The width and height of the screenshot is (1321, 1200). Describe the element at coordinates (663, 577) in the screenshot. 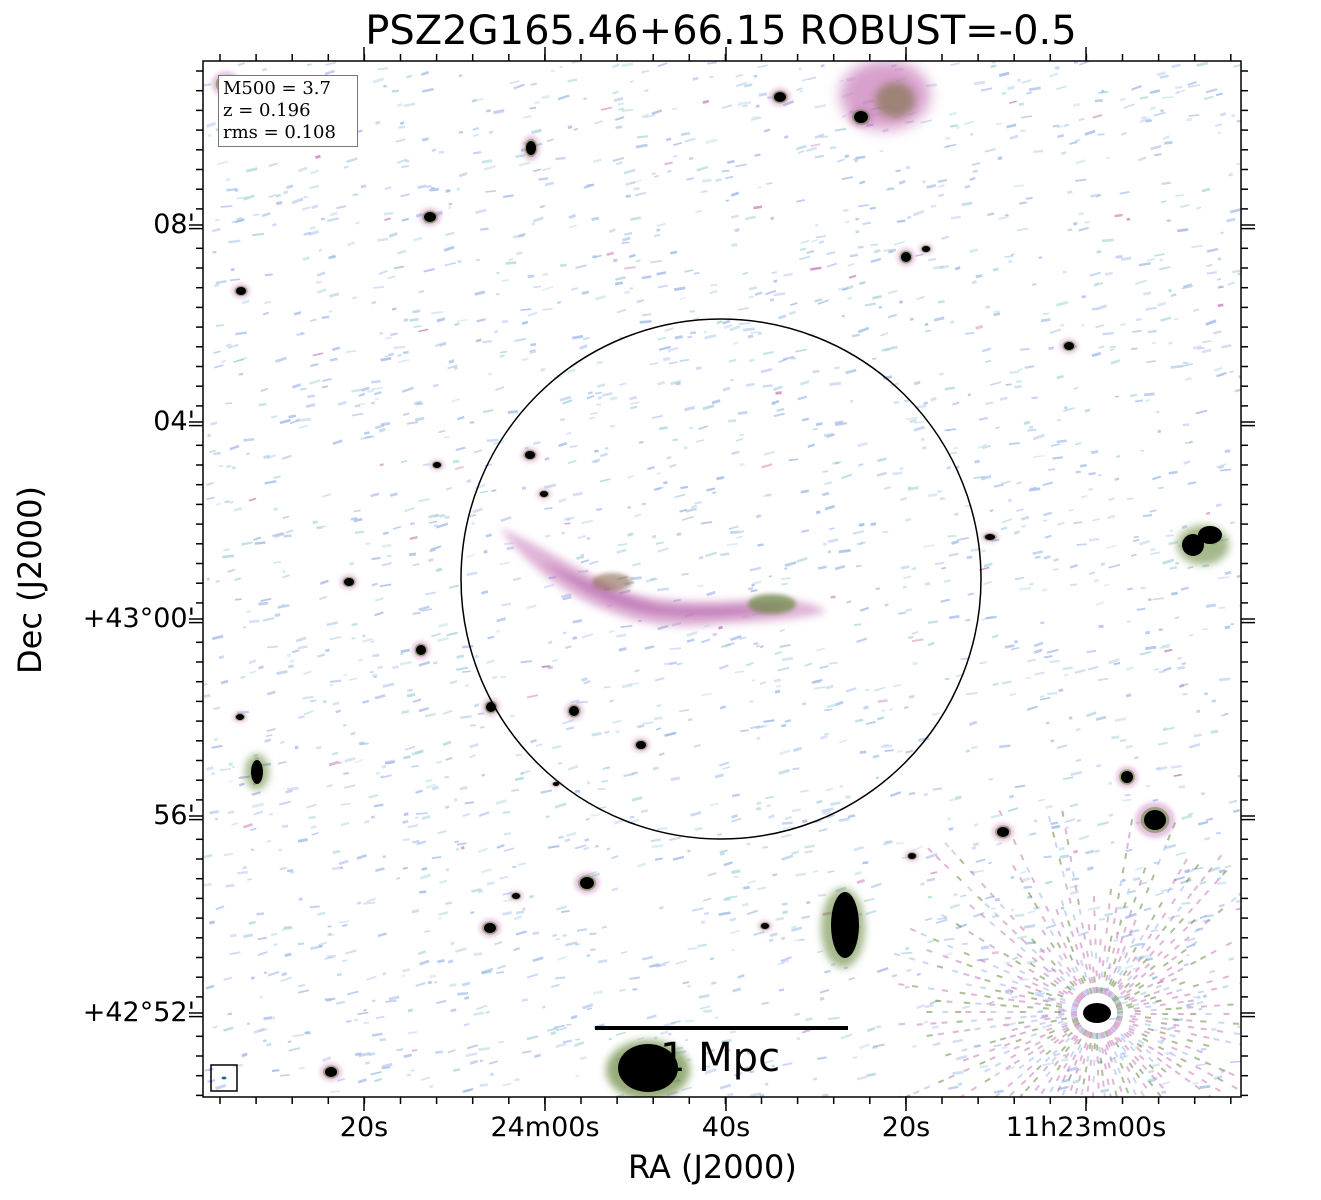

I see `diffuse-emission` at that location.